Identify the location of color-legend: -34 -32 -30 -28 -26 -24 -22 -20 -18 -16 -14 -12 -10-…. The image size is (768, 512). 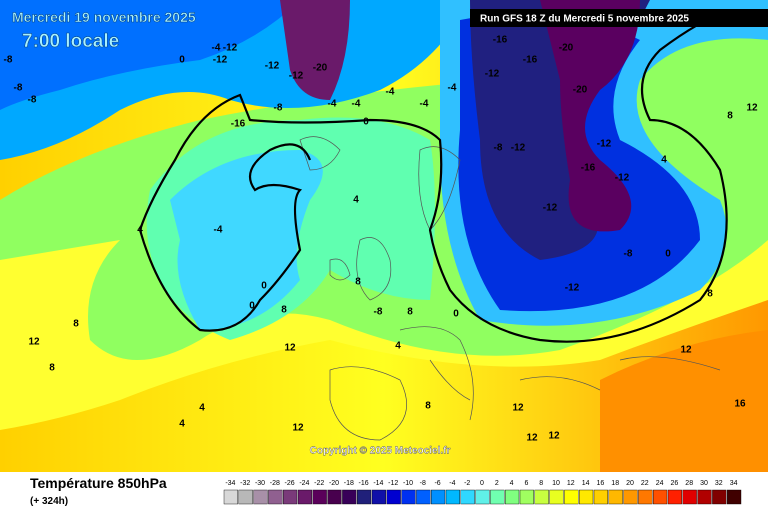
(482, 492).